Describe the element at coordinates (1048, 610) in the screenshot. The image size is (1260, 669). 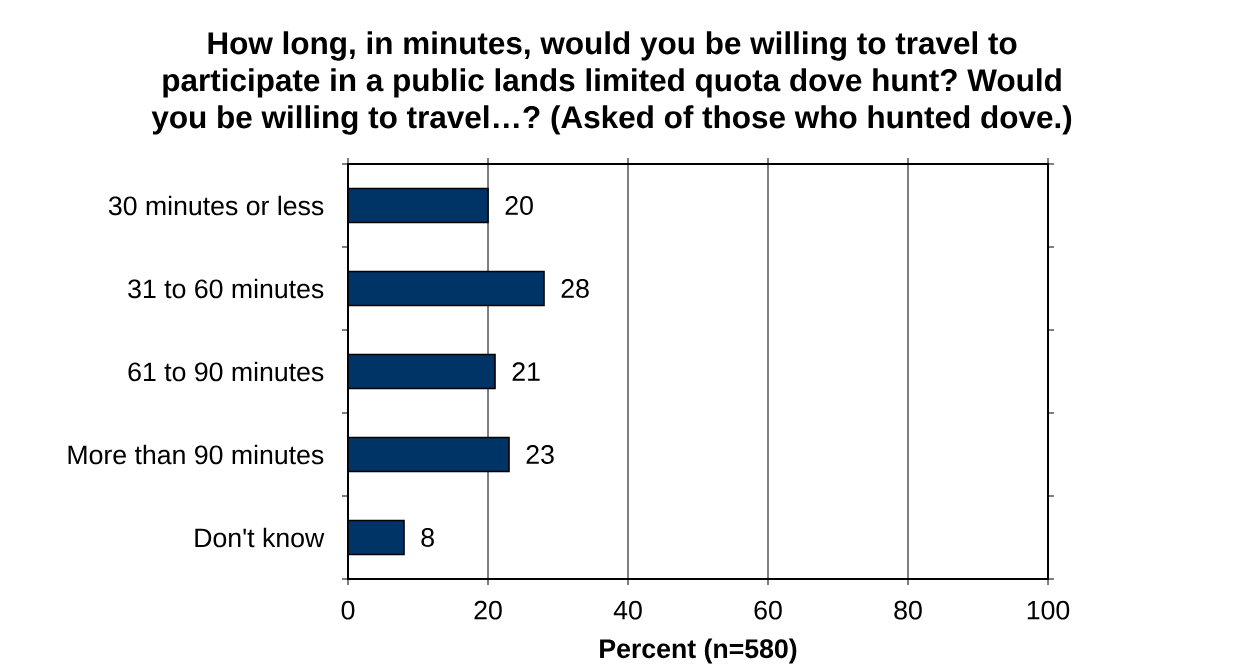
I see `x-tick-label: 100` at that location.